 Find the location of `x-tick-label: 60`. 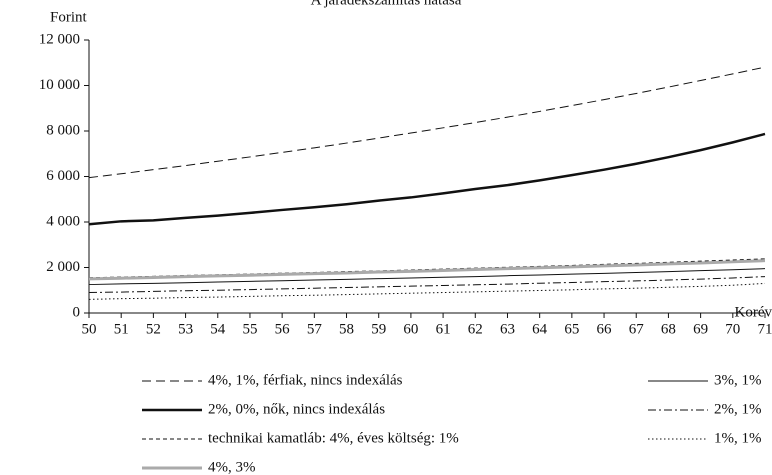

x-tick-label: 60 is located at coordinates (410, 329).